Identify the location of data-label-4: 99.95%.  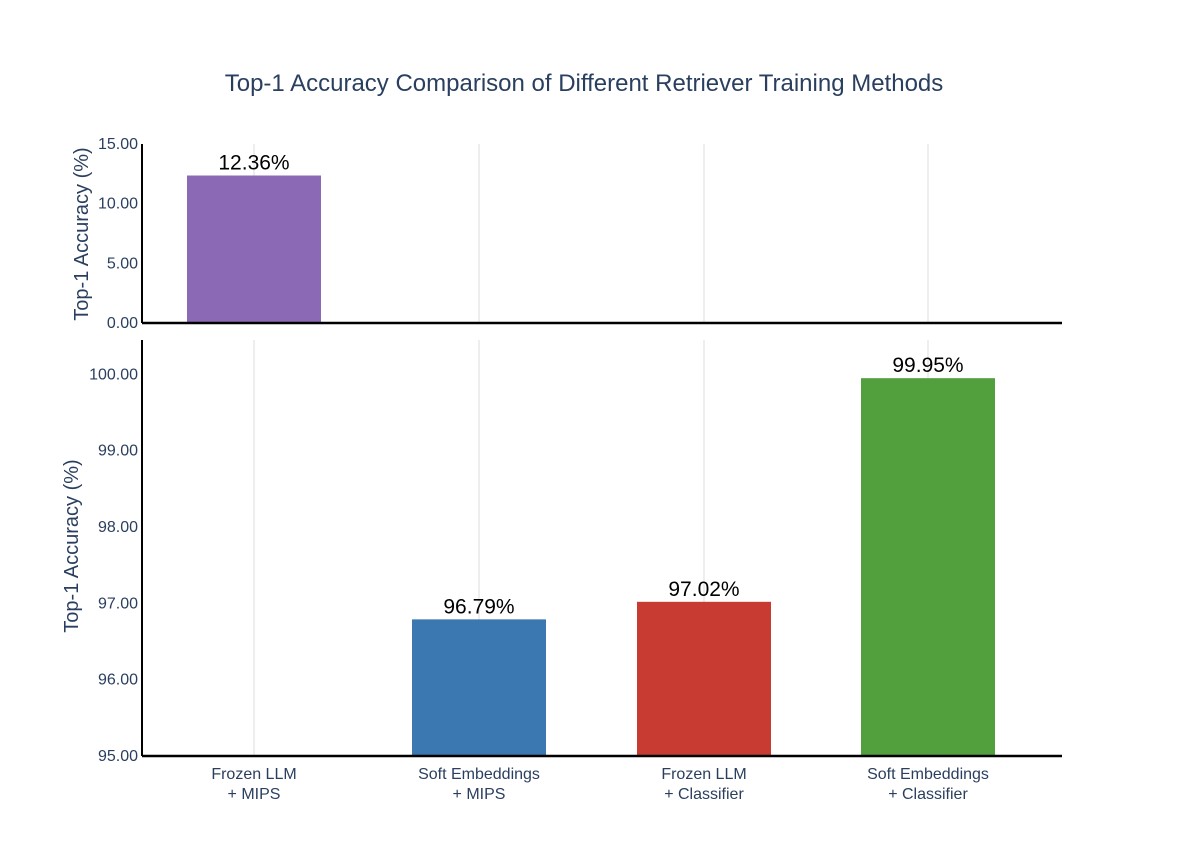
(927, 365).